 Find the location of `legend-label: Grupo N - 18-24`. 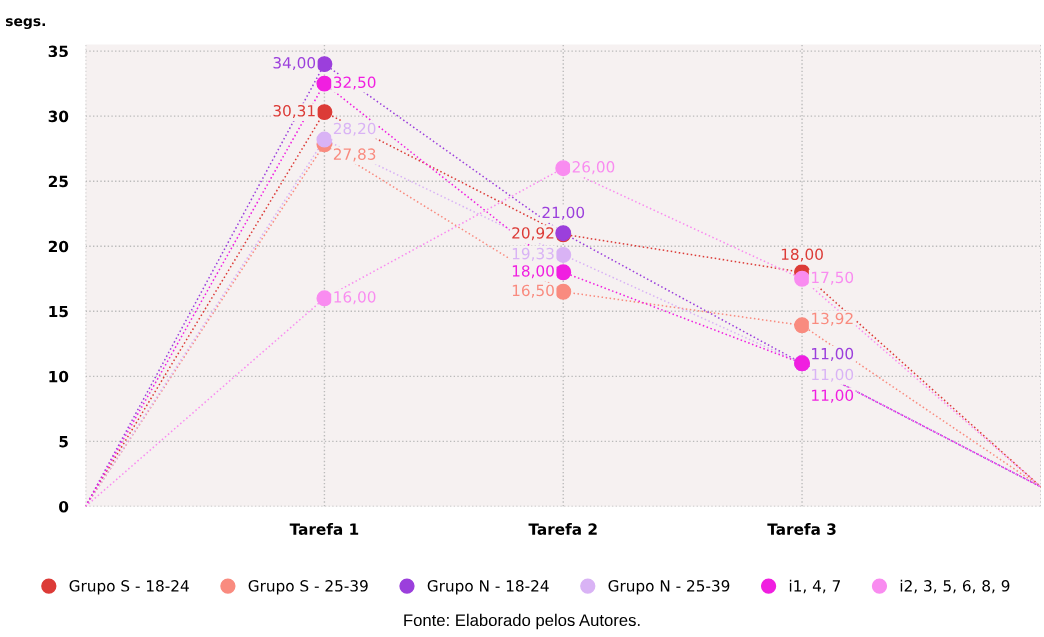

legend-label: Grupo N - 18-24 is located at coordinates (488, 587).